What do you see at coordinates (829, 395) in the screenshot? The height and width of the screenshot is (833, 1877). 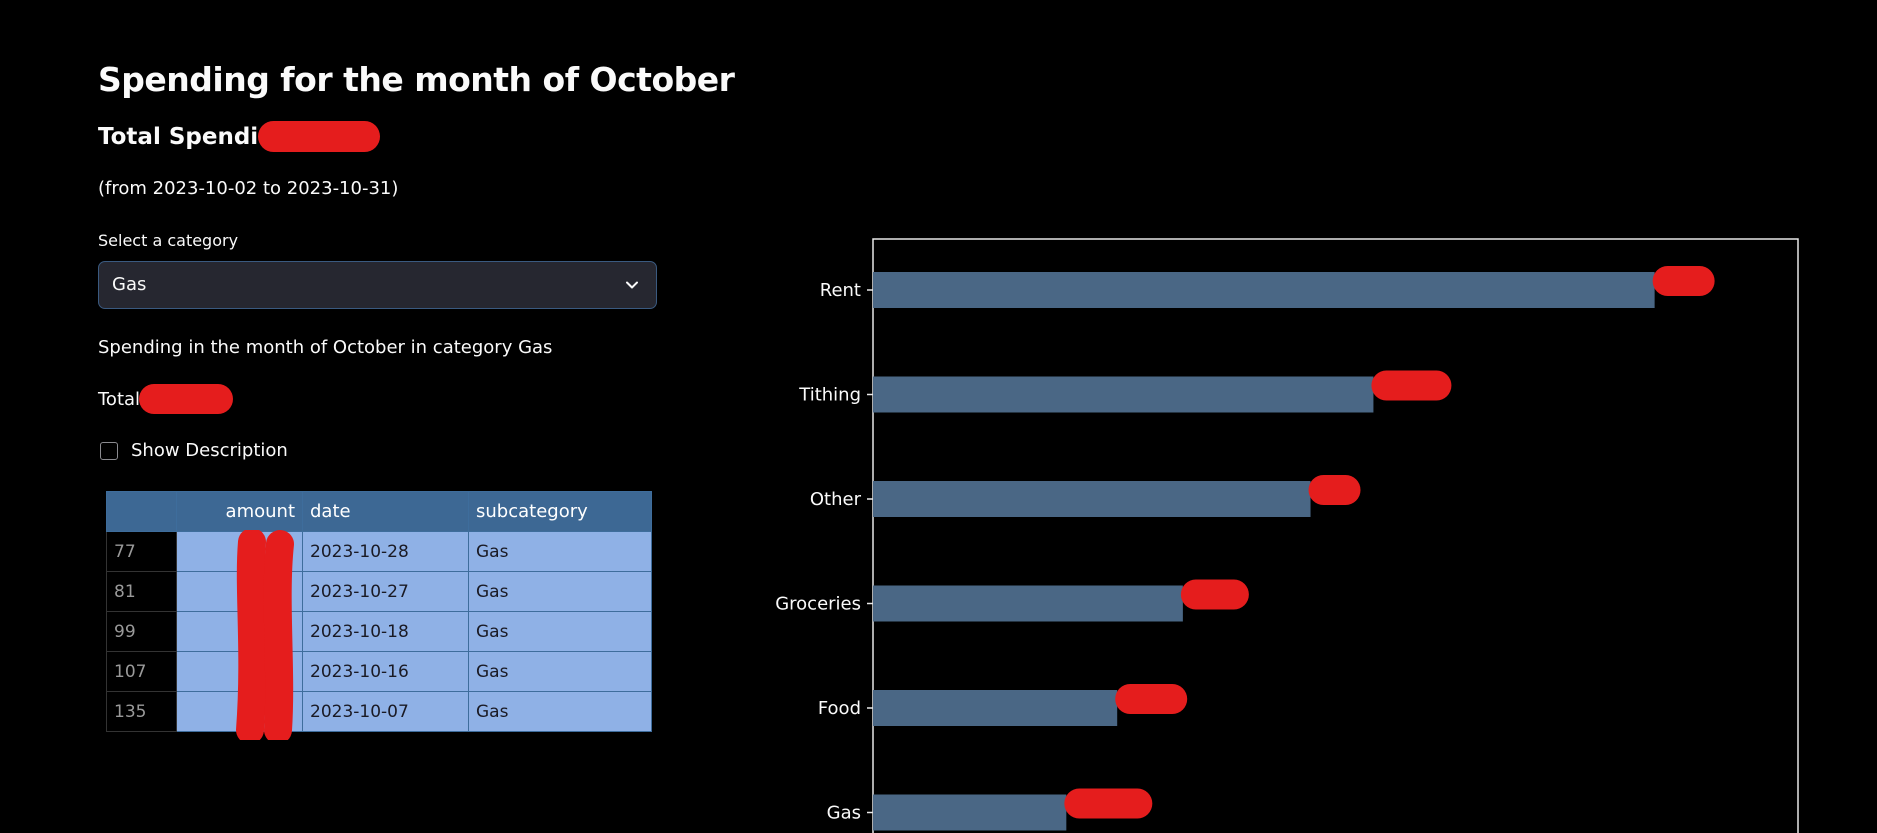 I see `y-tick-label: Tithing` at bounding box center [829, 395].